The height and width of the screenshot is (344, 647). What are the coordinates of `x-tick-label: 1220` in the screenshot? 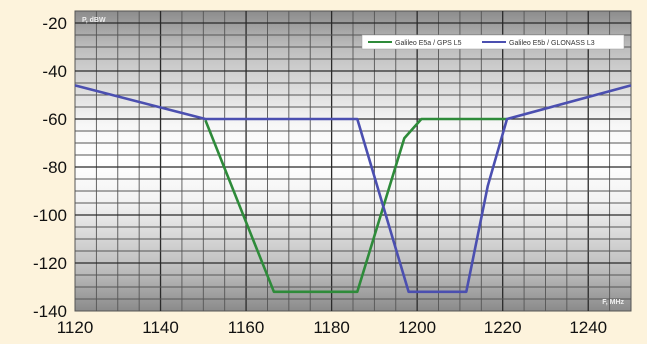 It's located at (503, 327).